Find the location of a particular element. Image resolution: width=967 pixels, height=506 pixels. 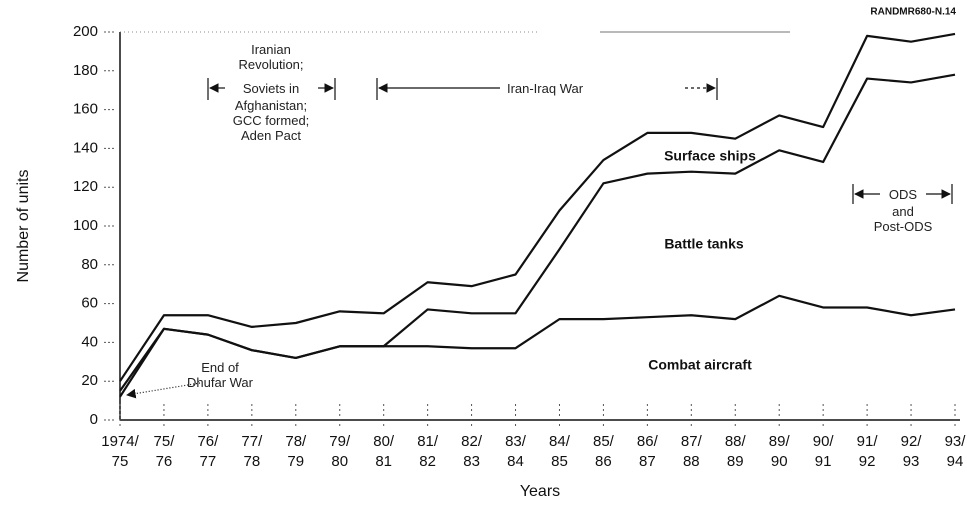

x-tick-label: 92/ 93 is located at coordinates (911, 451).